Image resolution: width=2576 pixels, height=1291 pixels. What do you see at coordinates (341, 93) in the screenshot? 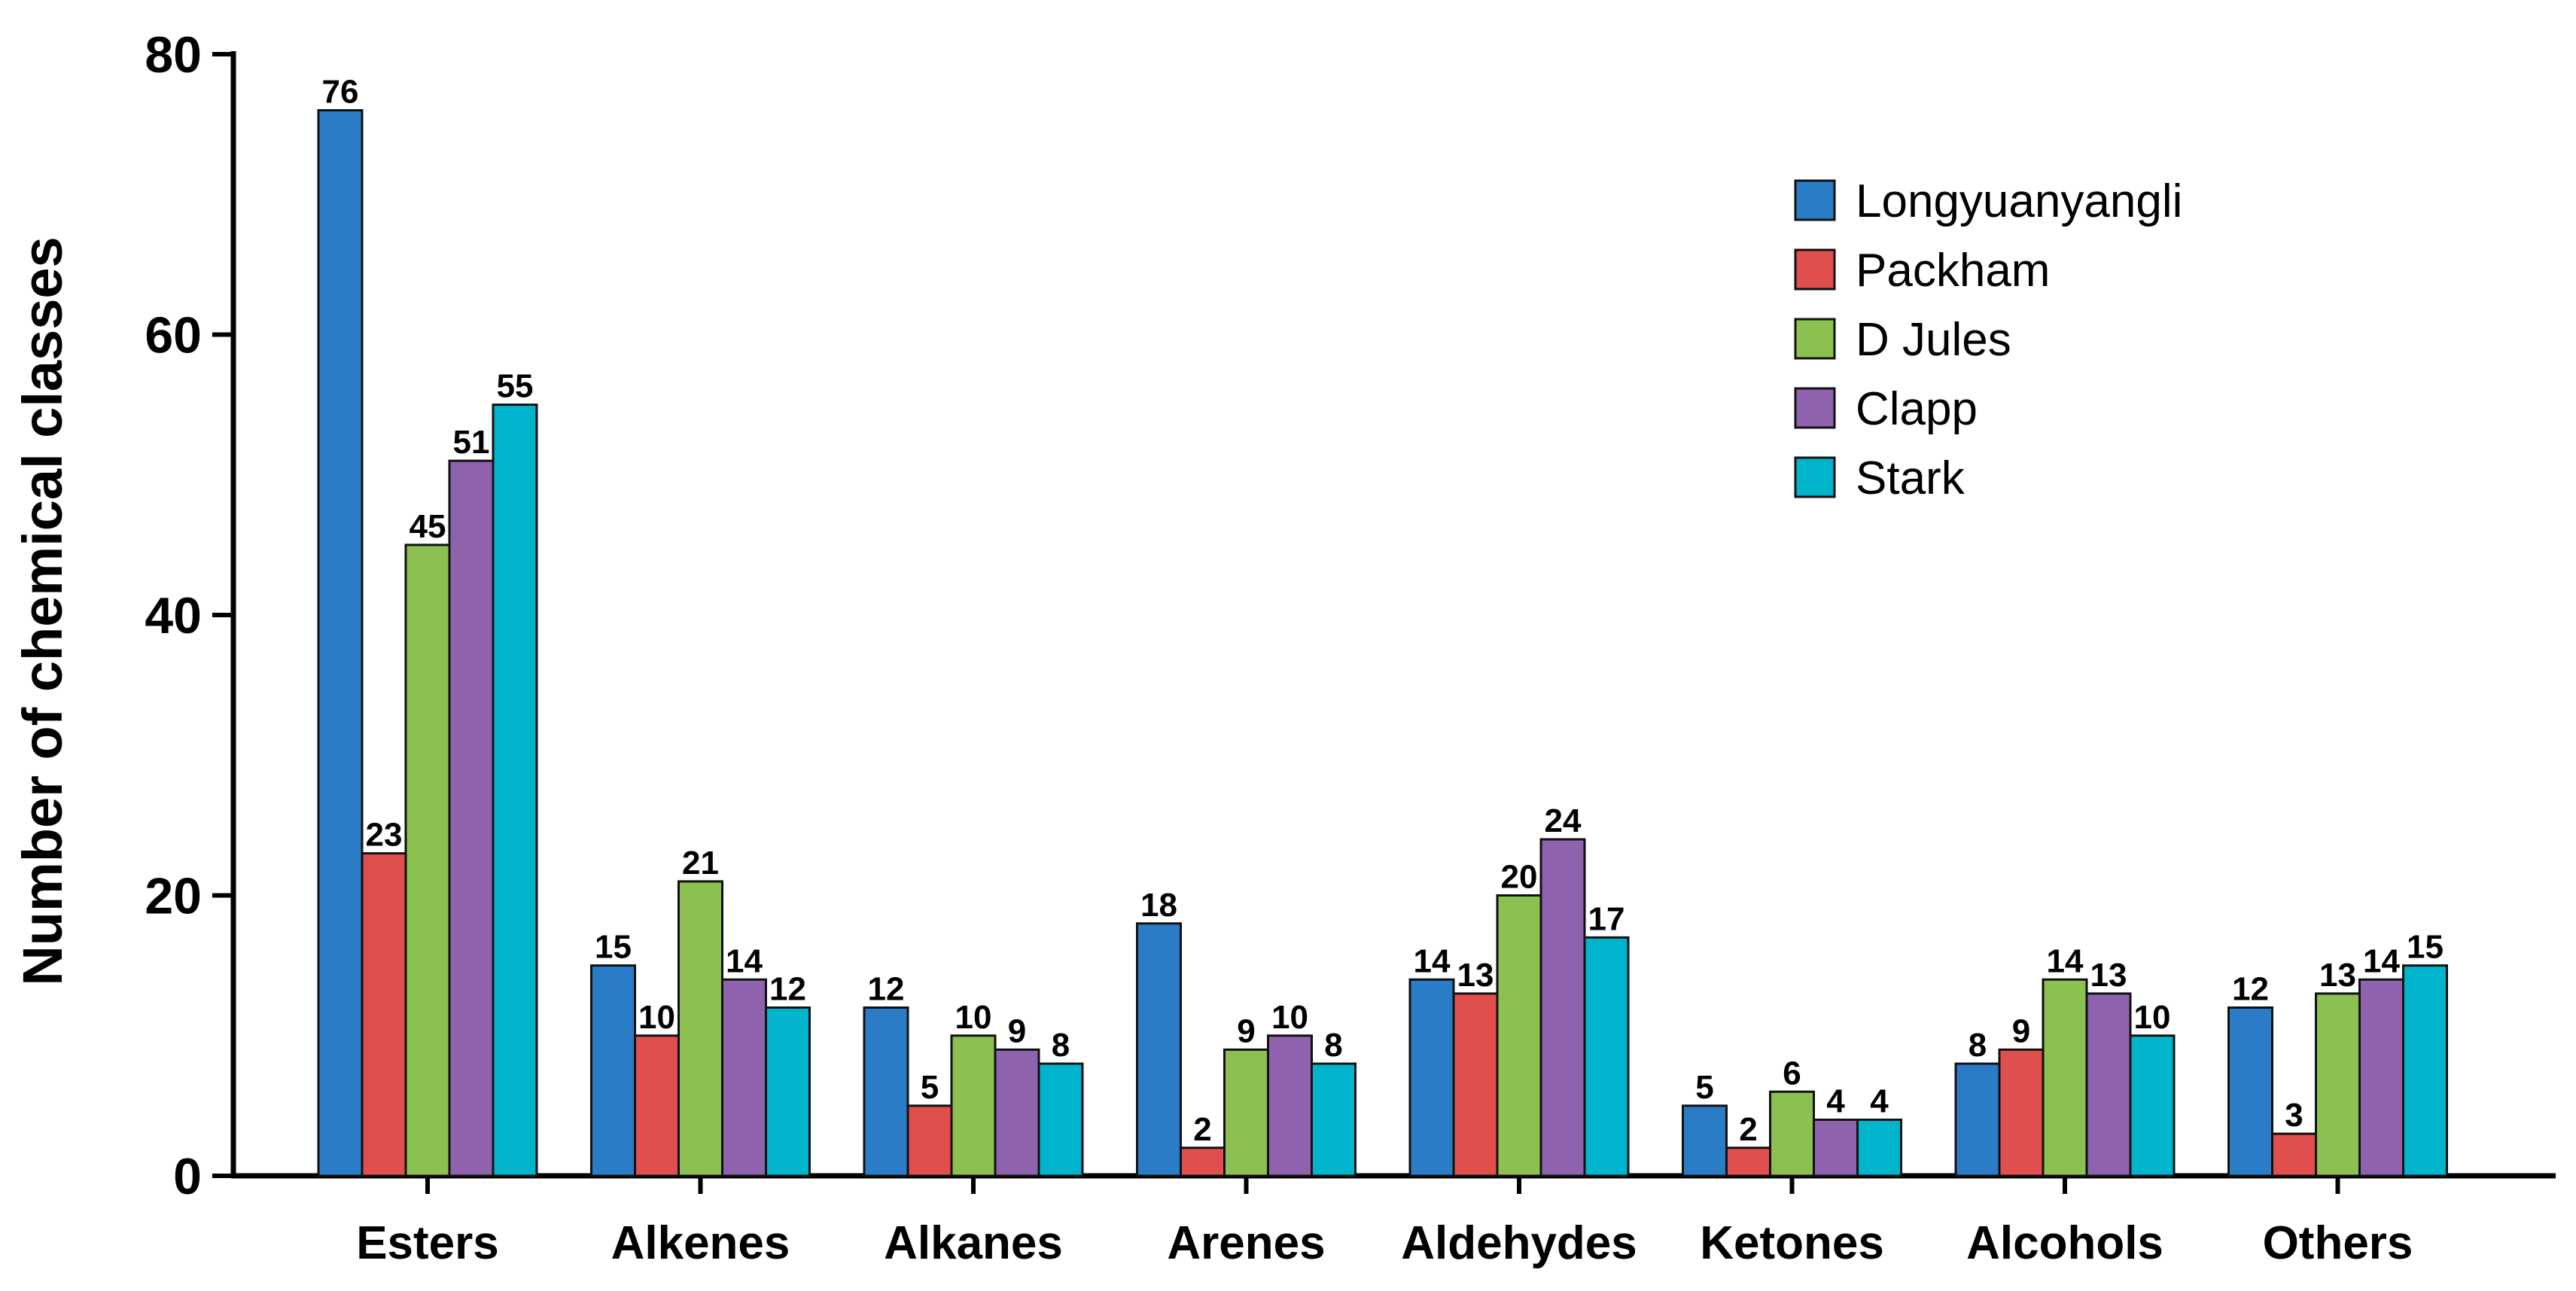
I see `data-label: 76` at bounding box center [341, 93].